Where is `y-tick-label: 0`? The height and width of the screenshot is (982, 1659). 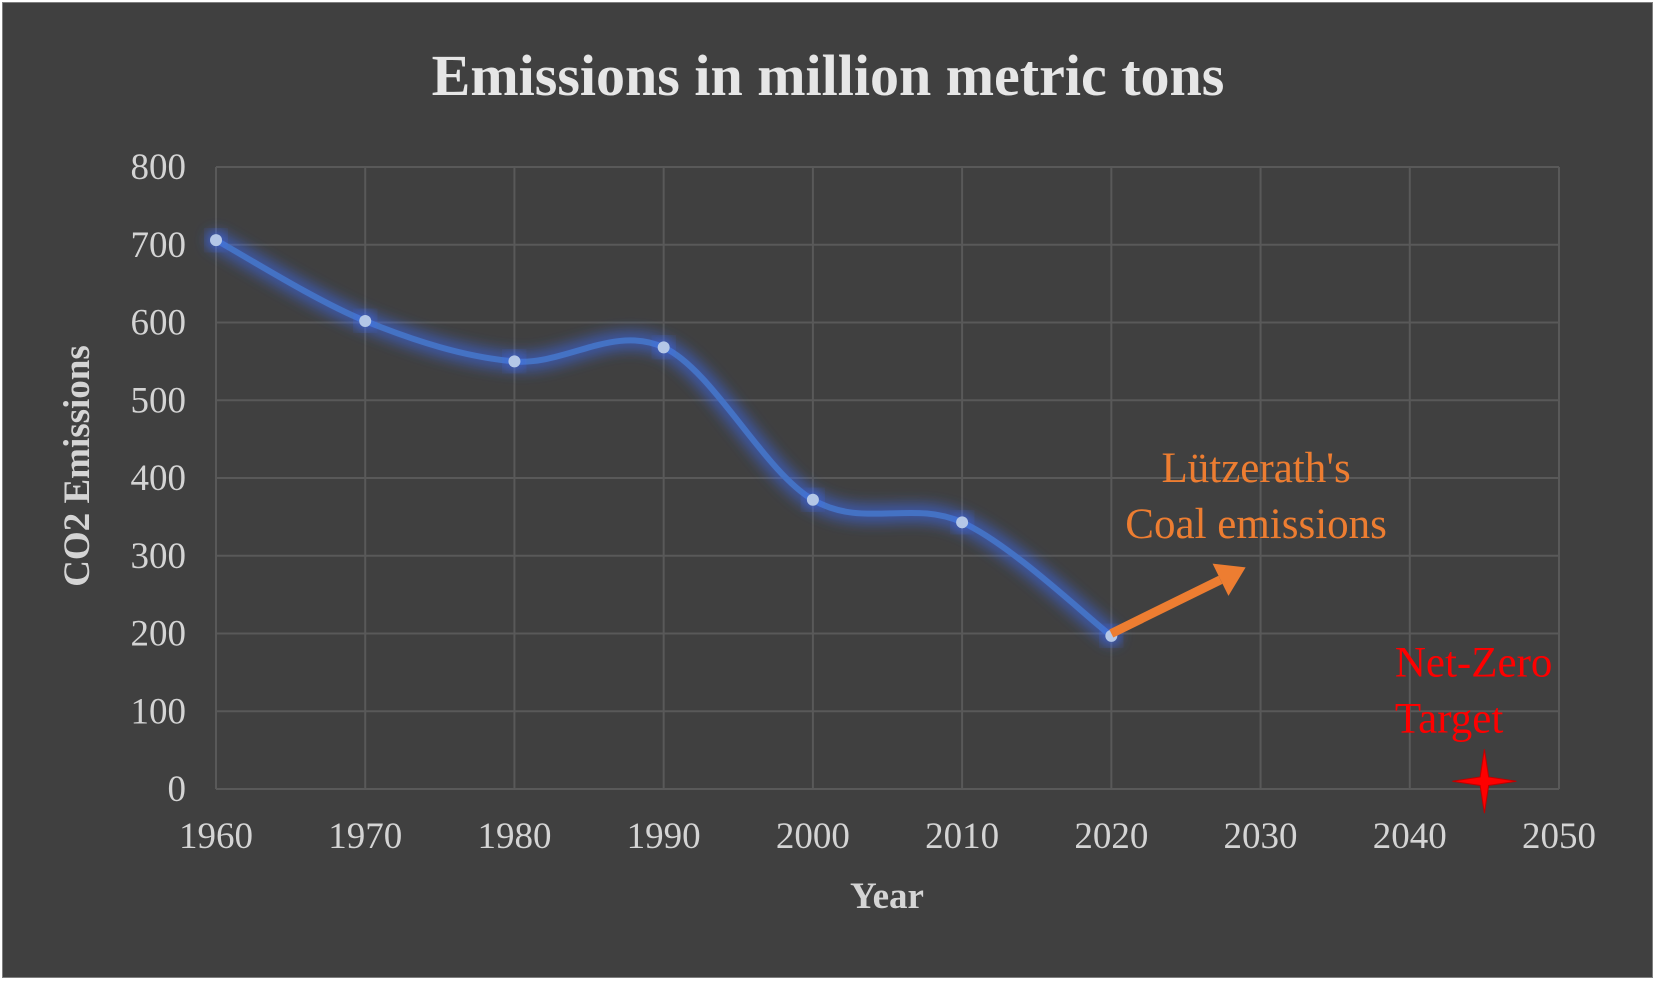
y-tick-label: 0 is located at coordinates (177, 789).